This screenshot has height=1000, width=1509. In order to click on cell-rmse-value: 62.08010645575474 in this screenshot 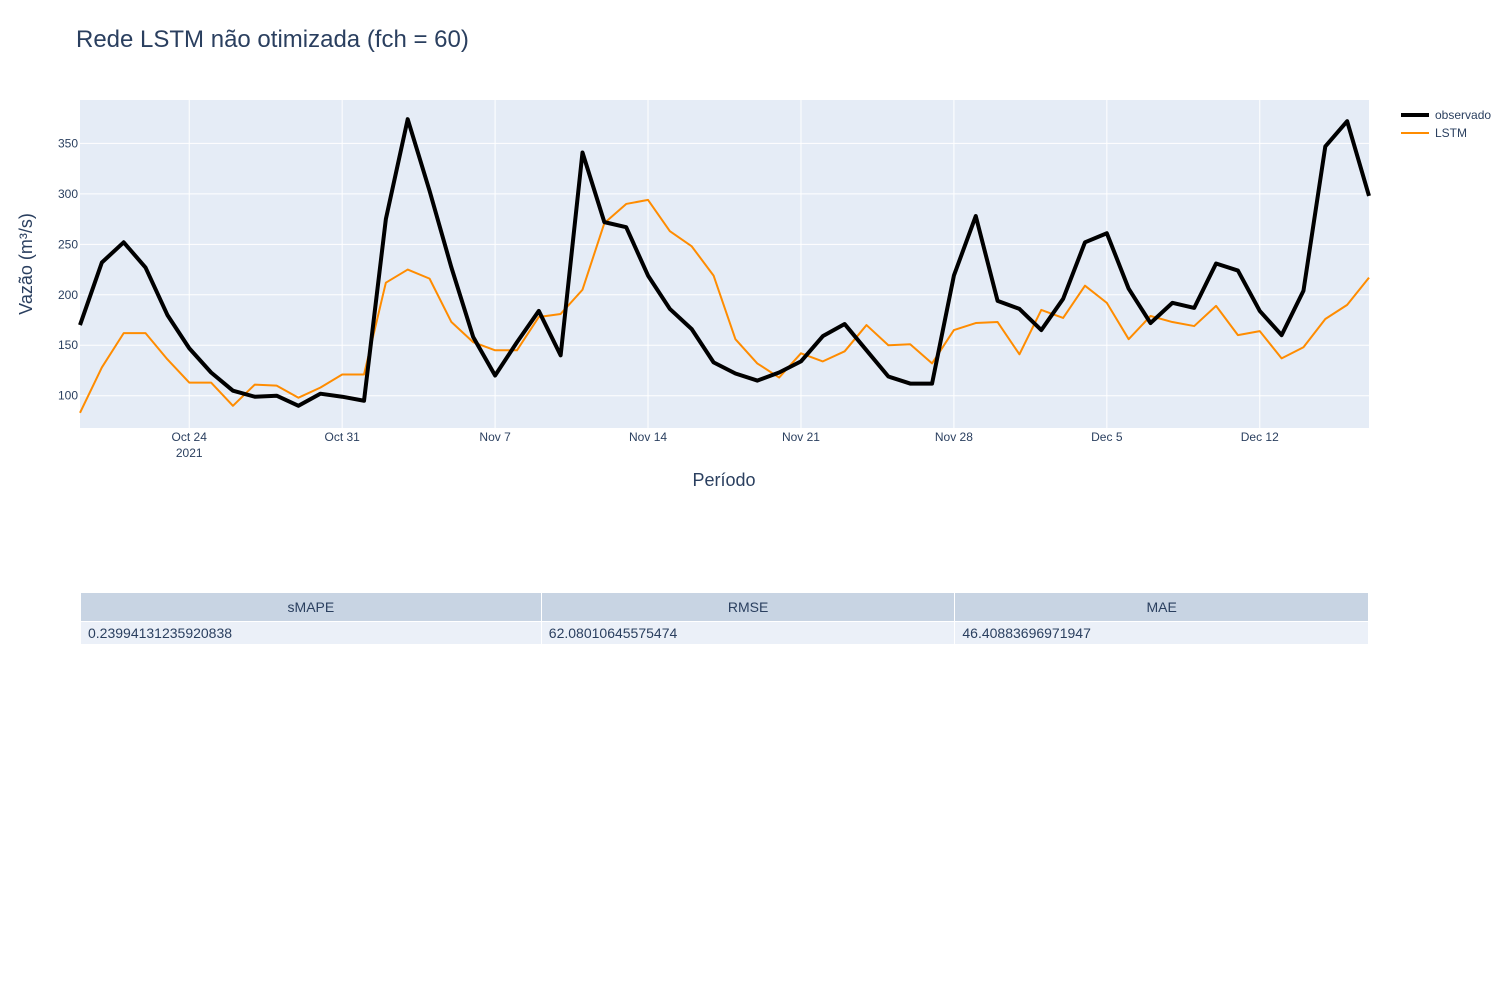, I will do `click(748, 633)`.